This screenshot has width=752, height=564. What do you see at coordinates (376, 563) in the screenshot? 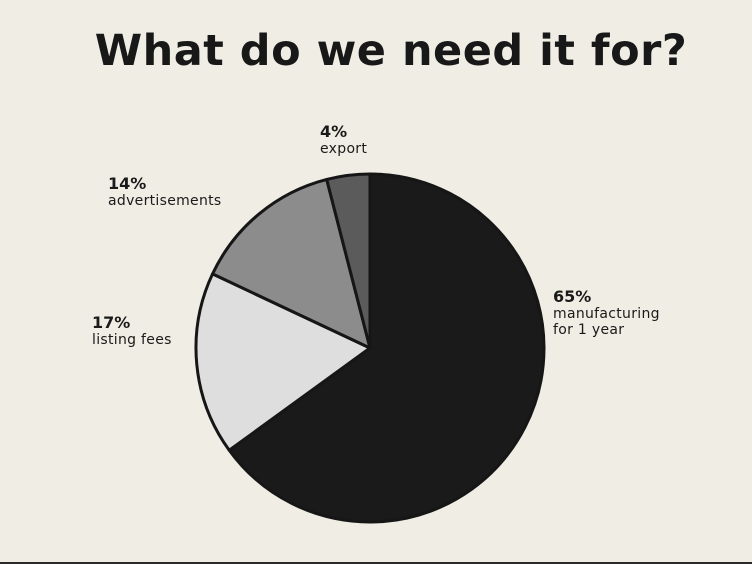
I see `bottom-rule` at bounding box center [376, 563].